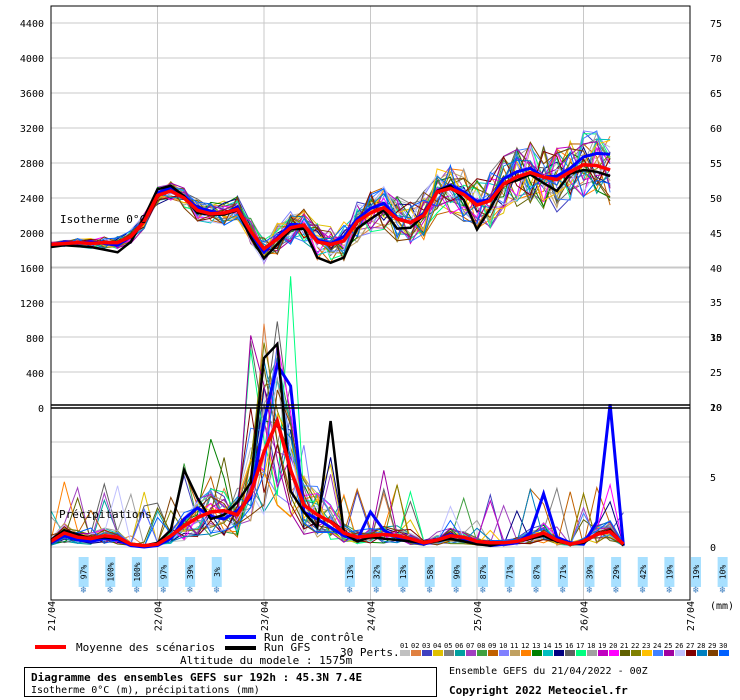  I want to click on pert-id-label: 17, so click(580, 646).